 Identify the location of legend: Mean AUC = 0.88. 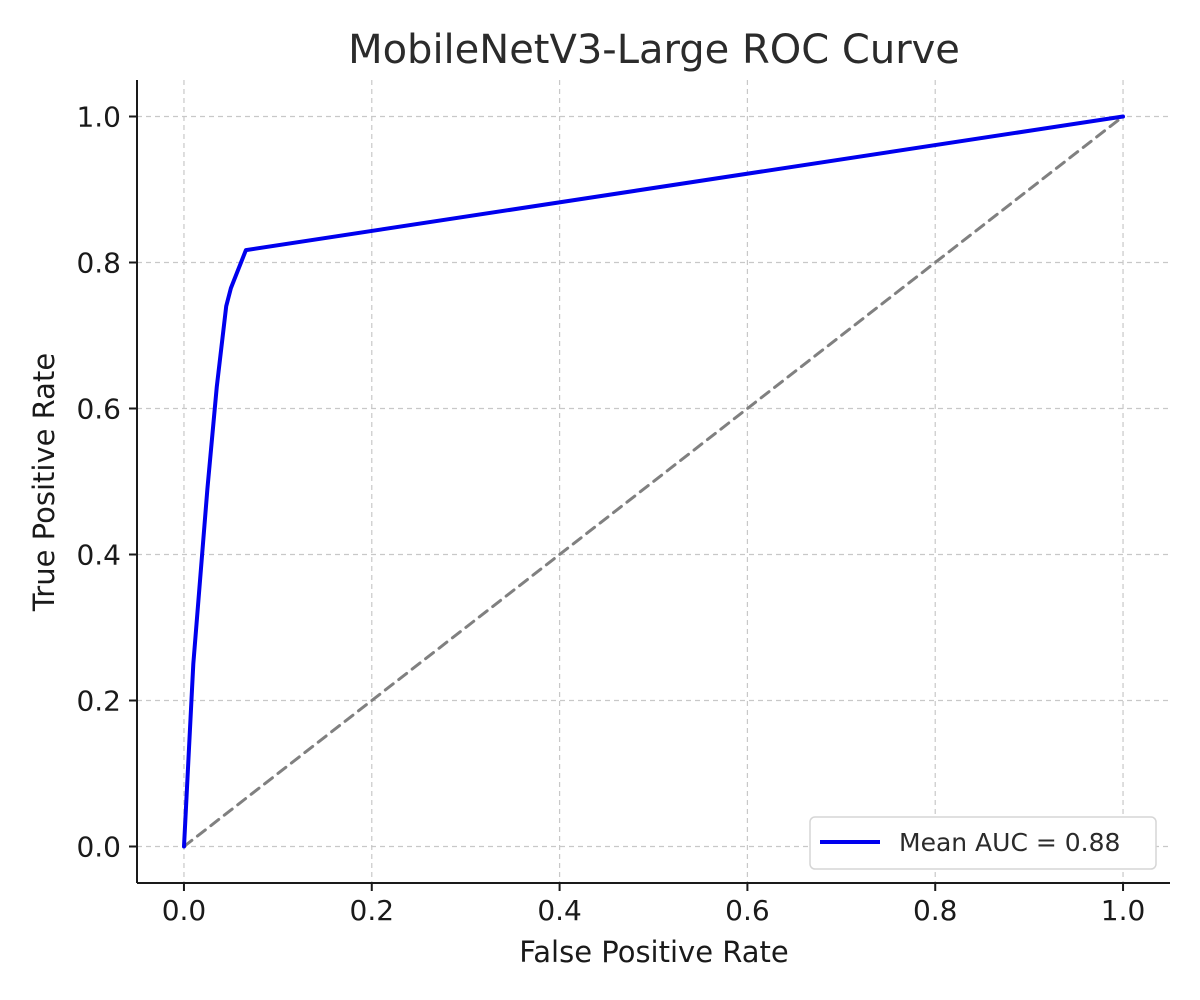
(983, 843).